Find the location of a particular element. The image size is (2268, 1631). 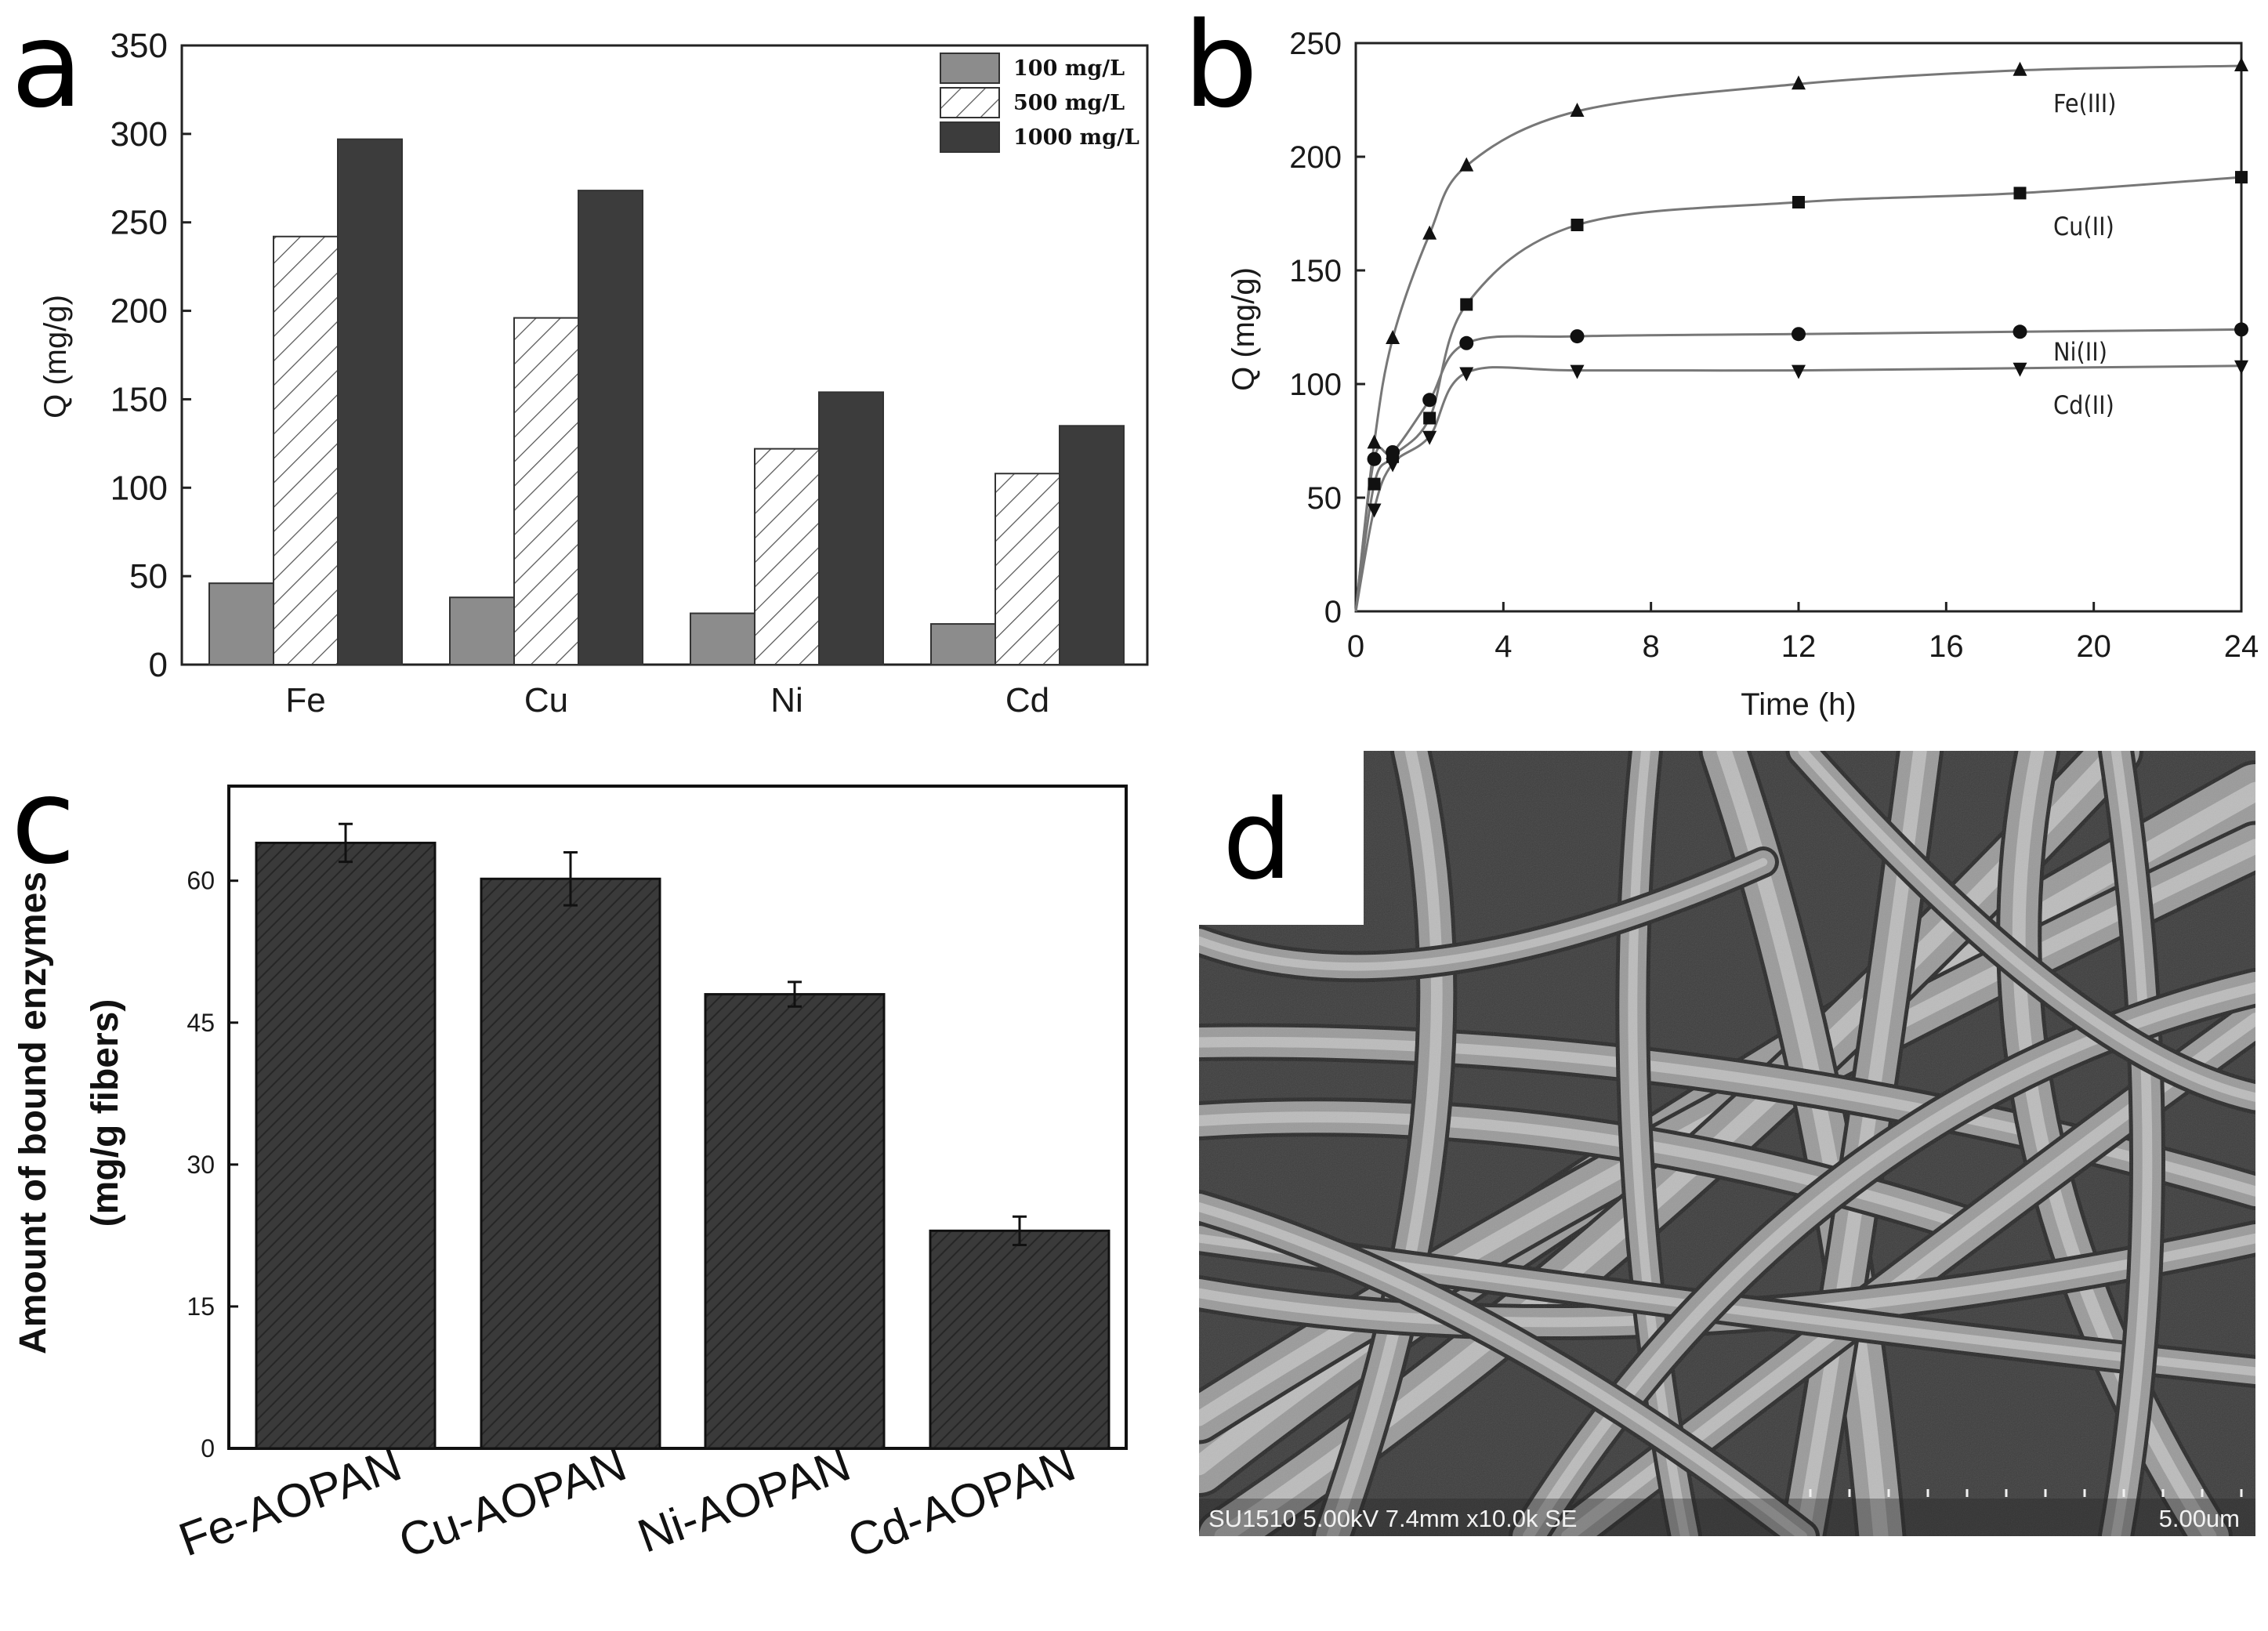

panel-b-y-ticks: 0 50 100 150 200 250 is located at coordinates (1327, 328).